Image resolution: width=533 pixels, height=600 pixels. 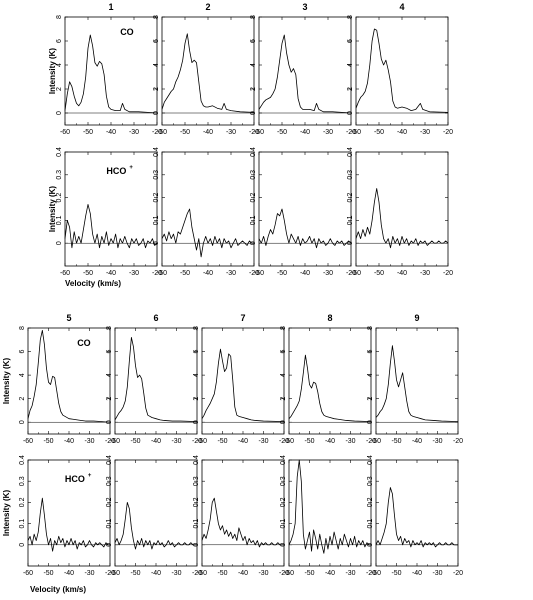 I want to click on y-tick-label-g1-p0-hco-4: 0.4, so click(x=22, y=460).